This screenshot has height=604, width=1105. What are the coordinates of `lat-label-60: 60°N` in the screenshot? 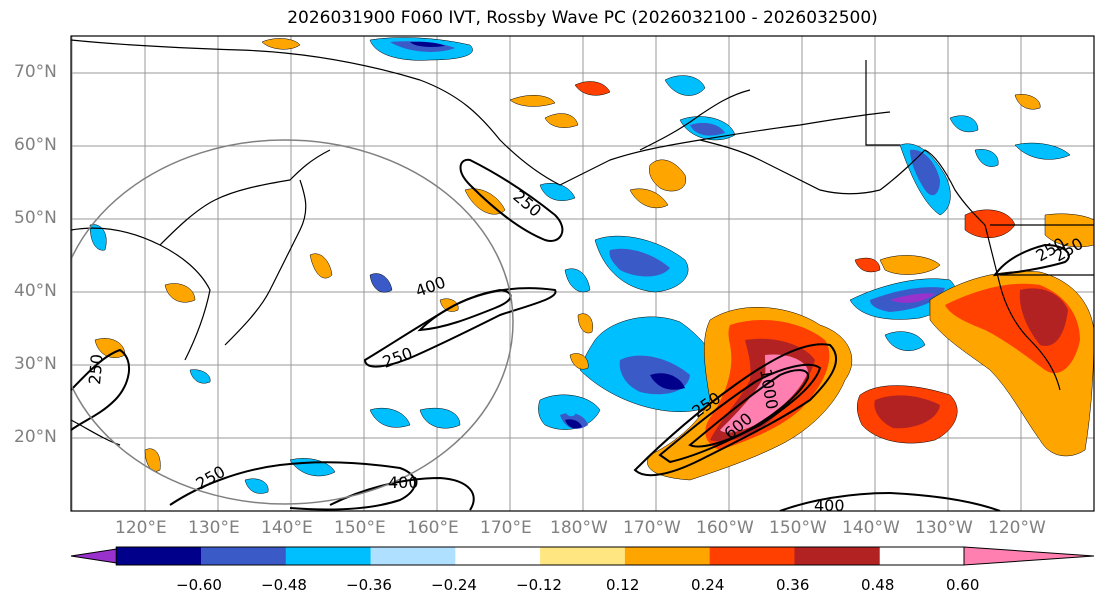 It's located at (35, 145).